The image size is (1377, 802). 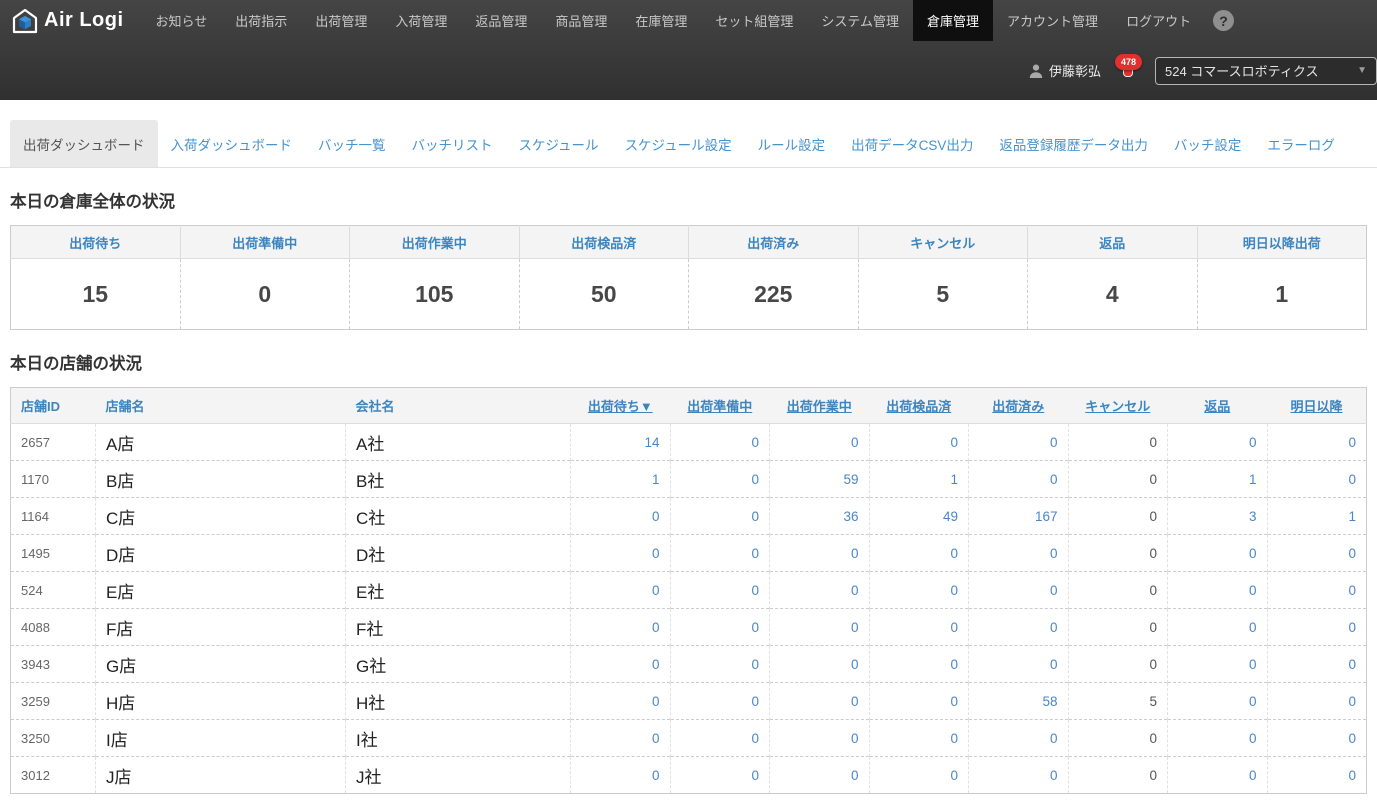 I want to click on notification-badge: 478, so click(x=1130, y=70).